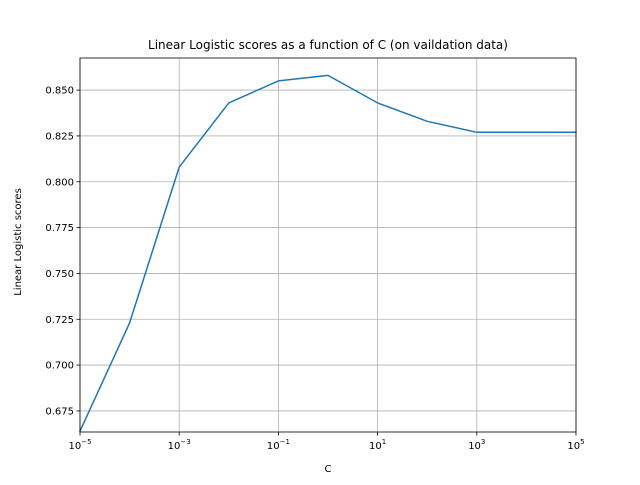 The image size is (640, 485). I want to click on y-axis-label: Linear Logistic scores, so click(18, 242).